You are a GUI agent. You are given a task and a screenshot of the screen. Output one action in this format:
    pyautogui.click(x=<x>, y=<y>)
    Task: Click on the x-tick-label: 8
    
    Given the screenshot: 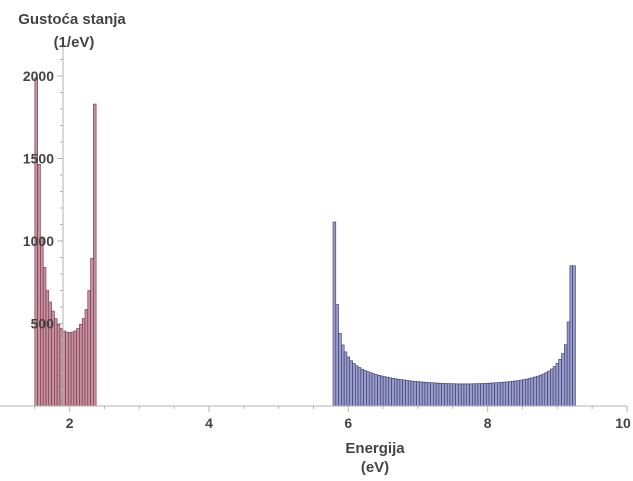 What is the action you would take?
    pyautogui.click(x=488, y=423)
    